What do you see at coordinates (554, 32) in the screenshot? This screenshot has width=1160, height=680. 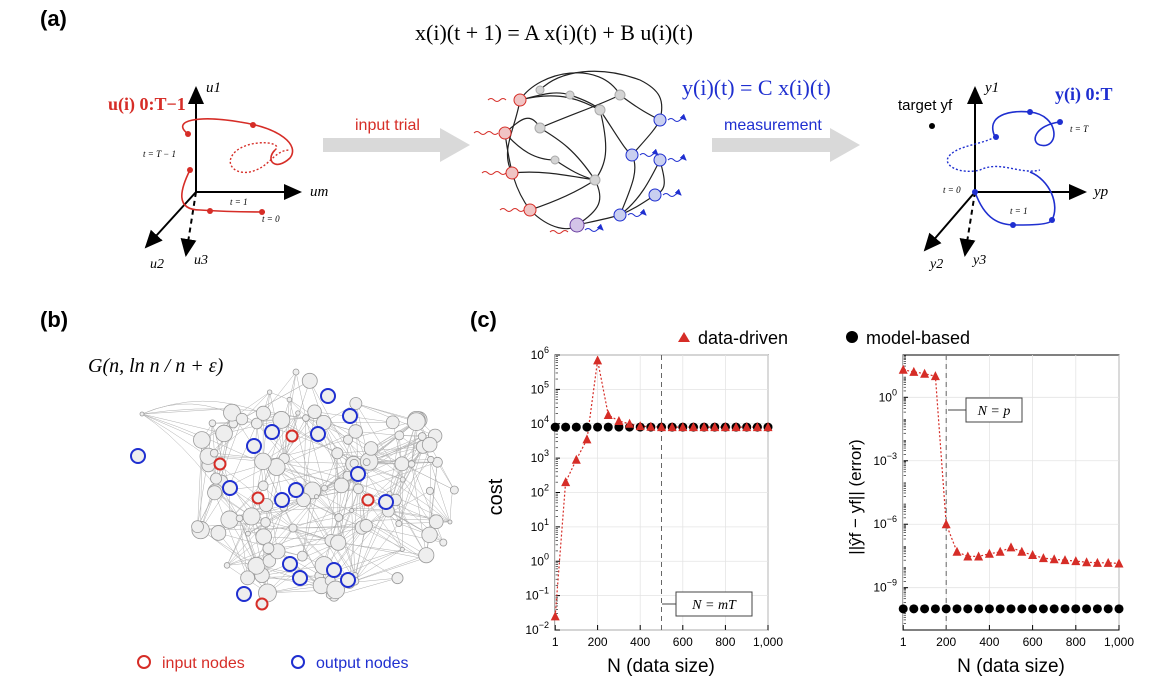 I see `main-equation: x(i)(t + 1) = A x(i)(t) + B u(i)(t)` at bounding box center [554, 32].